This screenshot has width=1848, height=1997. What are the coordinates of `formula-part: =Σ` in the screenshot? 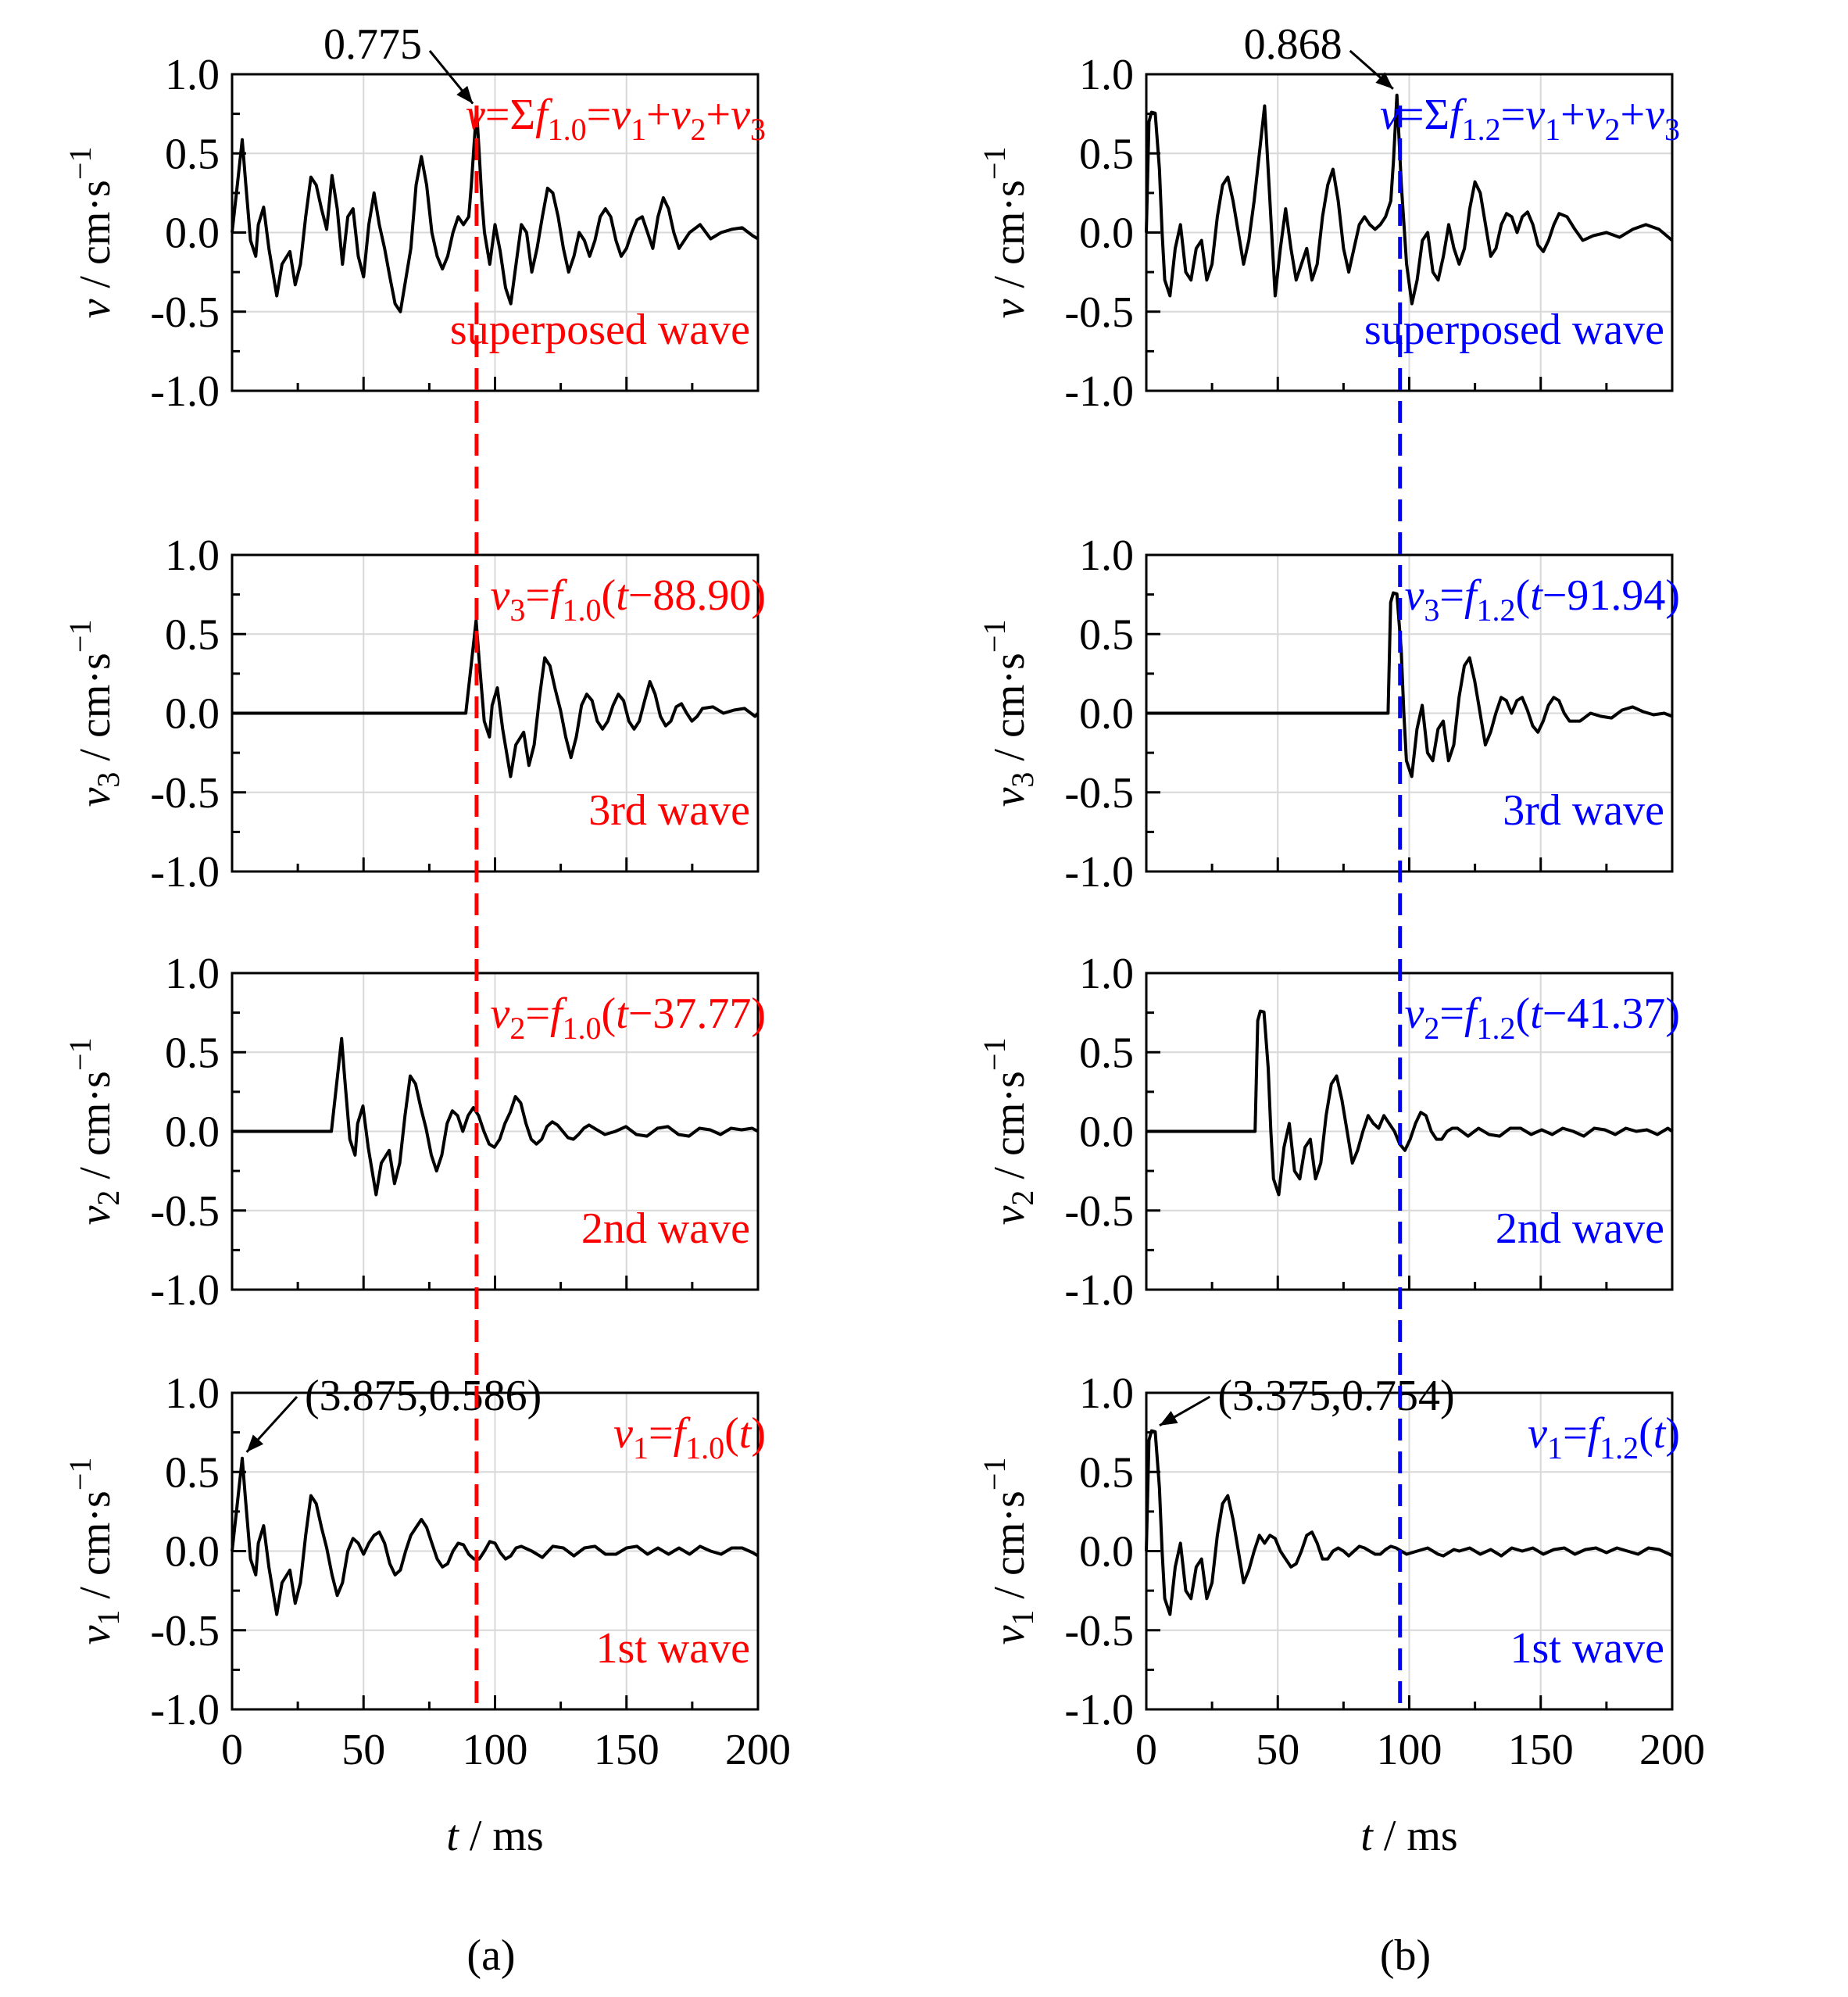 It's located at (510, 115).